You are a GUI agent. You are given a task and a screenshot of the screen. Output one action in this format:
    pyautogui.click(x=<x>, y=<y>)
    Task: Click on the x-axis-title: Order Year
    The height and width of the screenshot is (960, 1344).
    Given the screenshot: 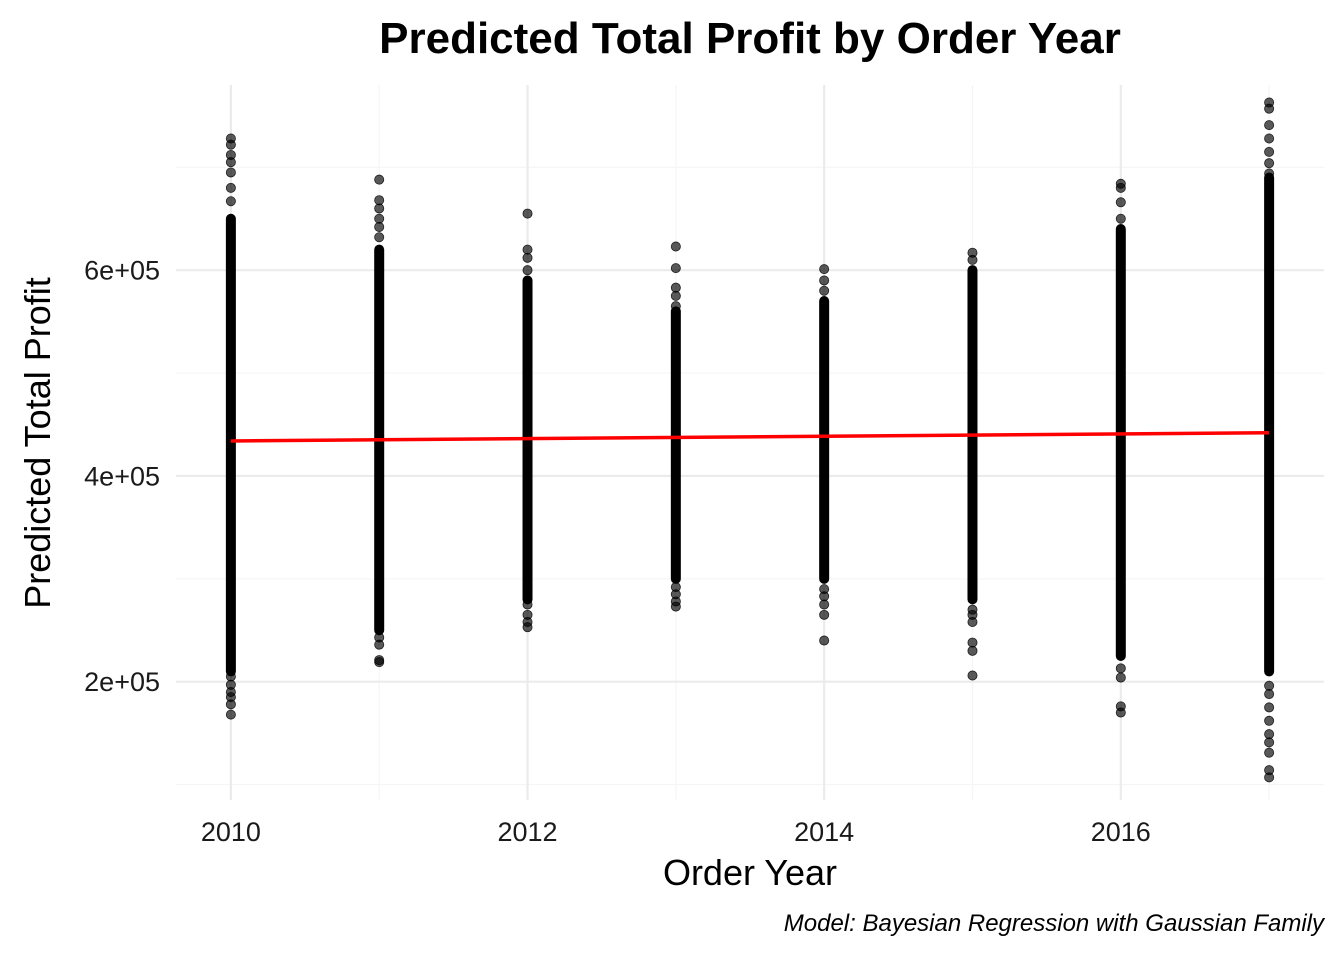 What is the action you would take?
    pyautogui.click(x=750, y=872)
    